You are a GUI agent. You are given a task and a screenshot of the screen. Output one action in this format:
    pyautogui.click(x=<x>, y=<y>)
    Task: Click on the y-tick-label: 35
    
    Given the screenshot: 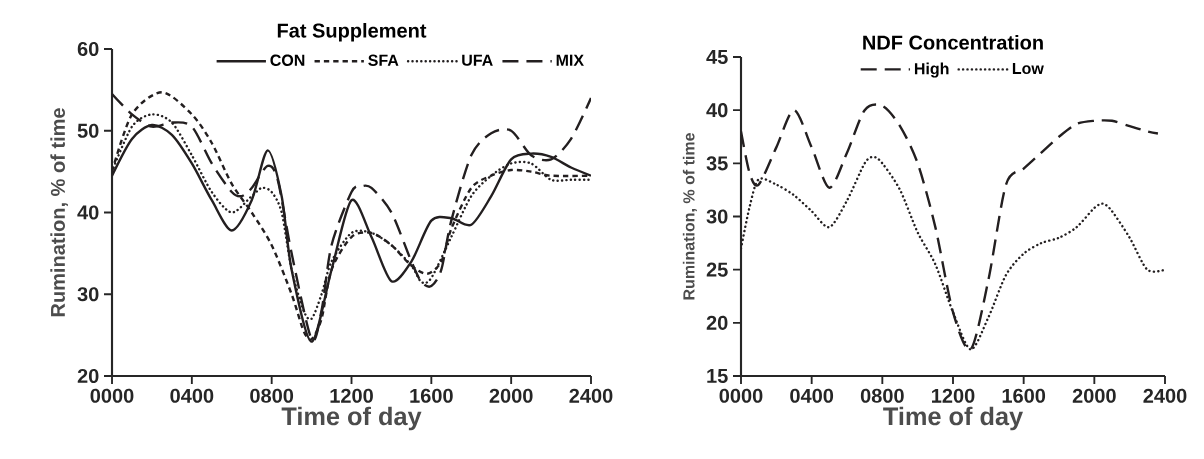 What is the action you would take?
    pyautogui.click(x=717, y=163)
    